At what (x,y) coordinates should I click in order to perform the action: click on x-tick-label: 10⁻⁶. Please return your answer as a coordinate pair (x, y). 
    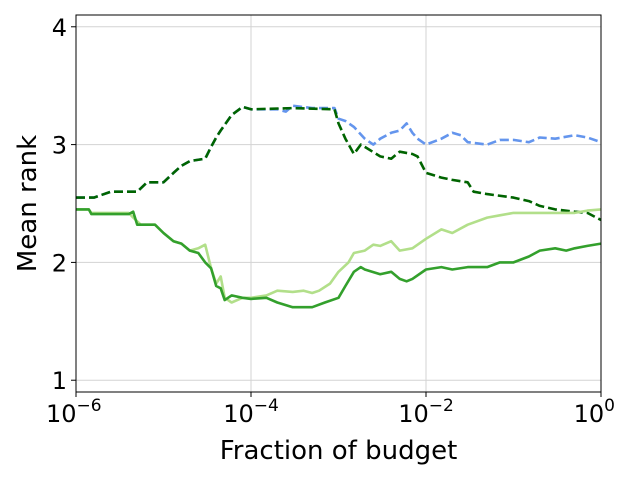
    Looking at the image, I should click on (74, 412).